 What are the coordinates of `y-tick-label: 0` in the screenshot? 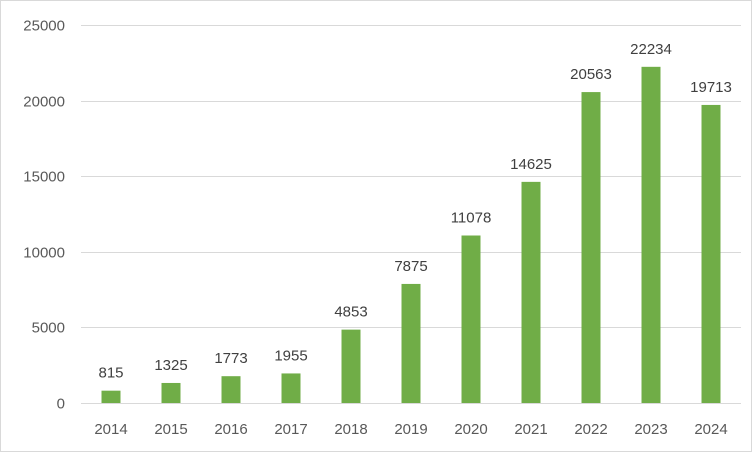 It's located at (61, 404).